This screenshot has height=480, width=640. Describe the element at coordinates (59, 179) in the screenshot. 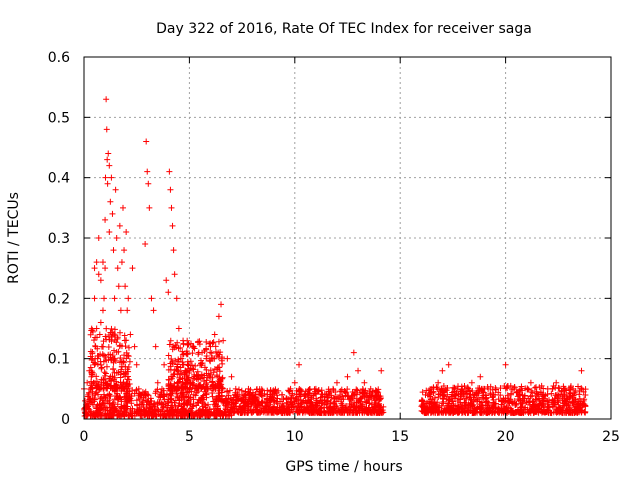

I see `y-tick-label: 0.4` at that location.